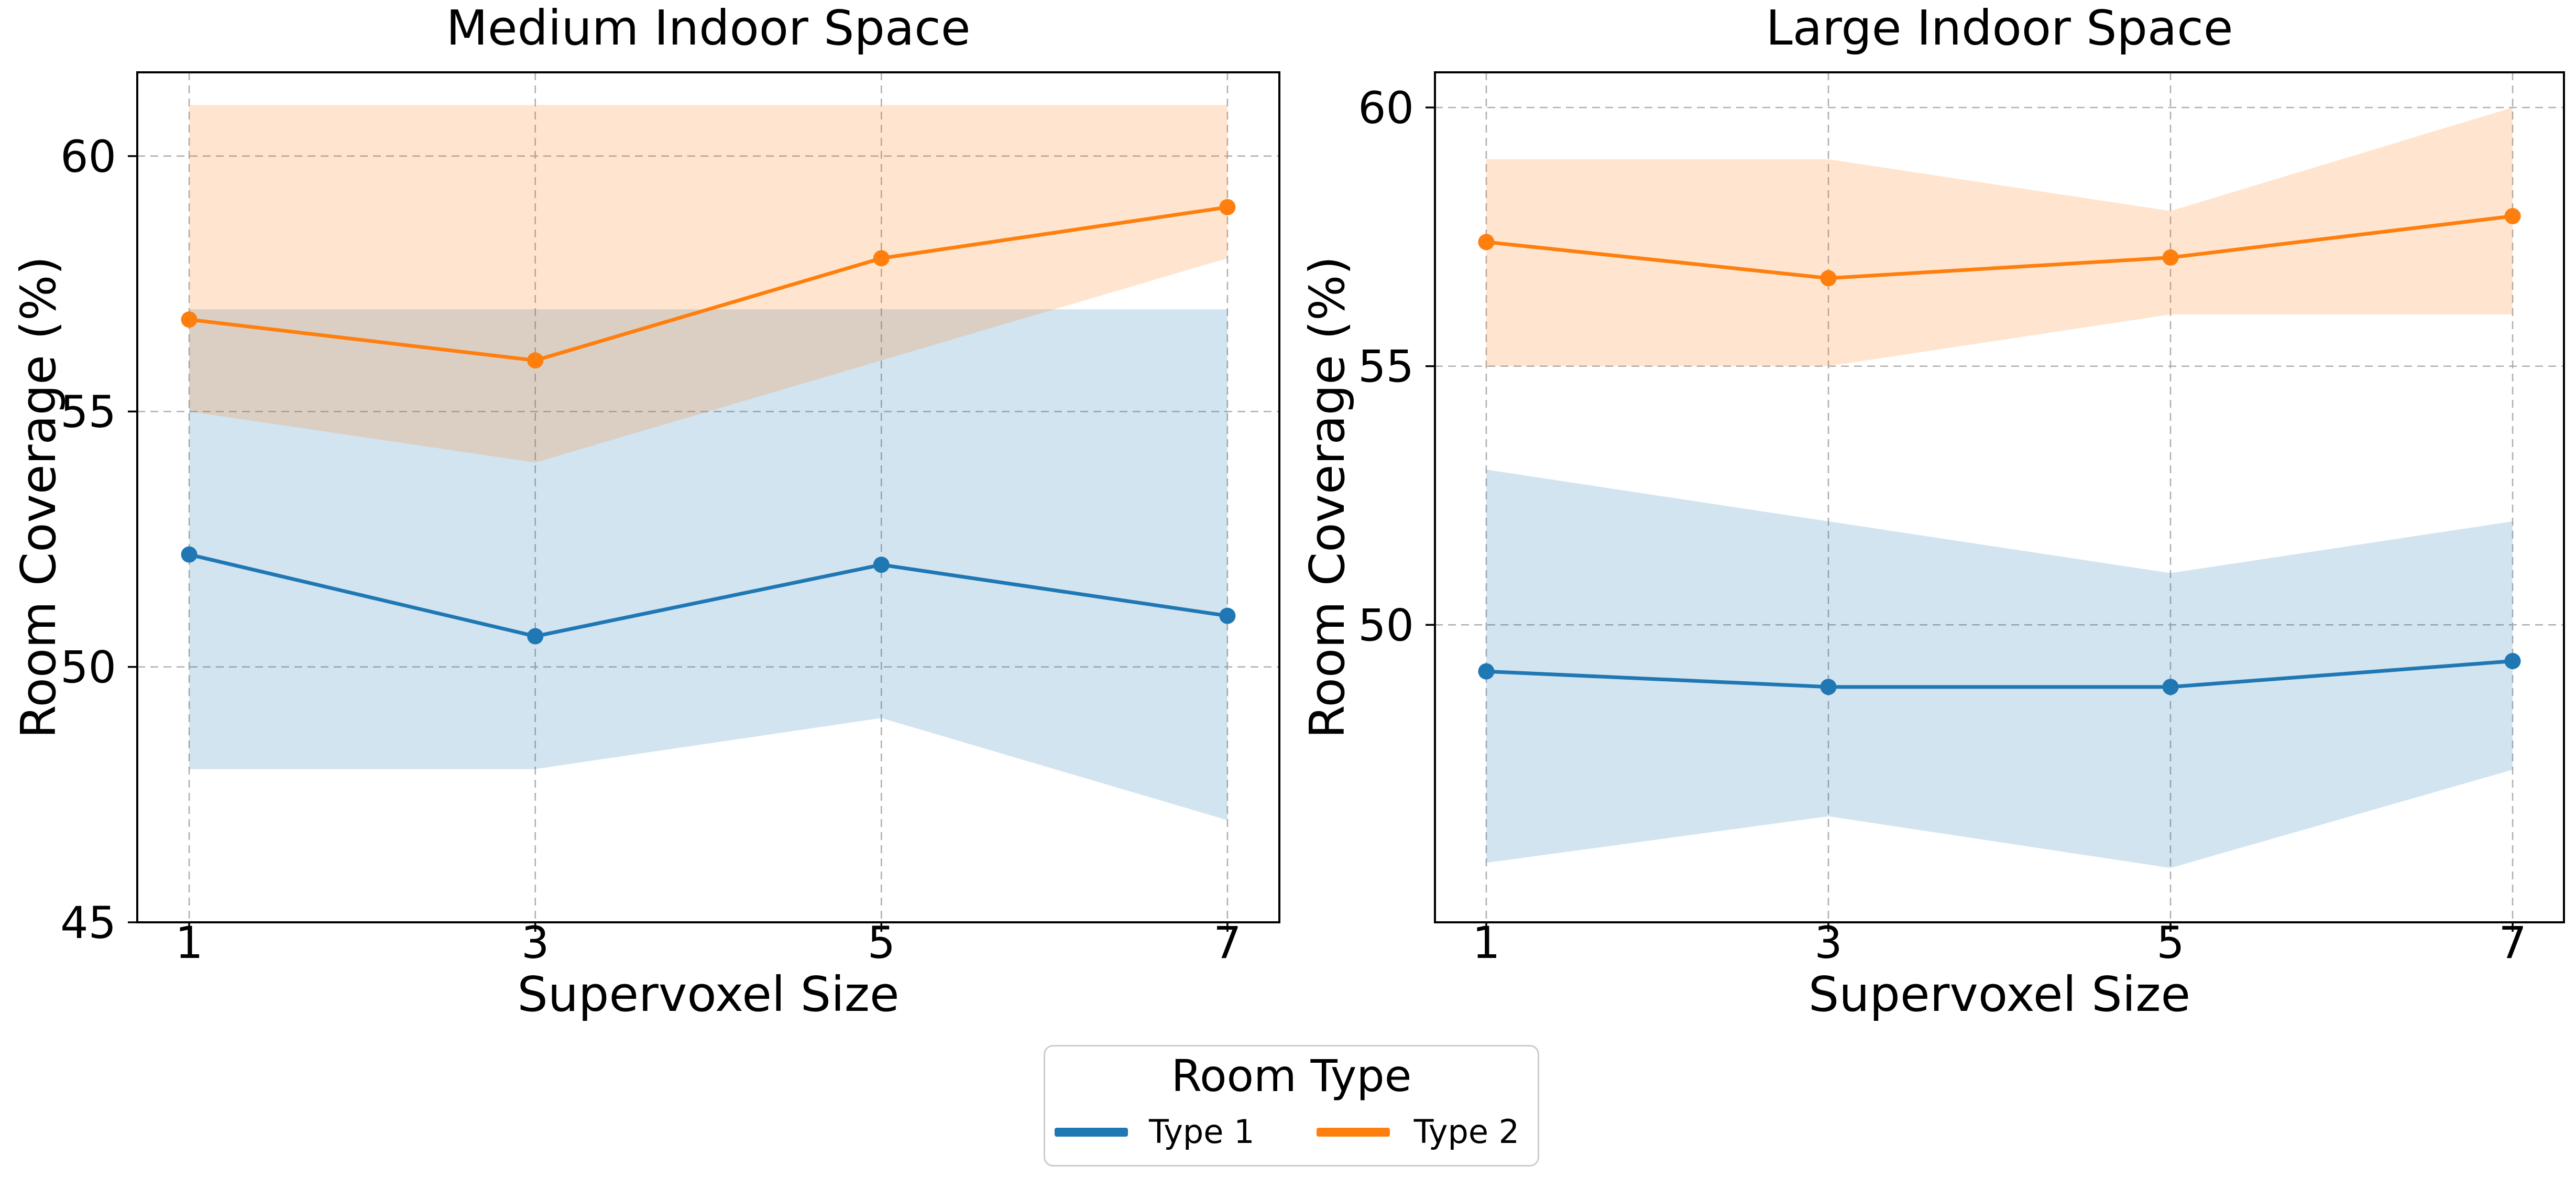 This screenshot has width=2576, height=1177. I want to click on plot-title-medium: Medium Indoor Space, so click(708, 28).